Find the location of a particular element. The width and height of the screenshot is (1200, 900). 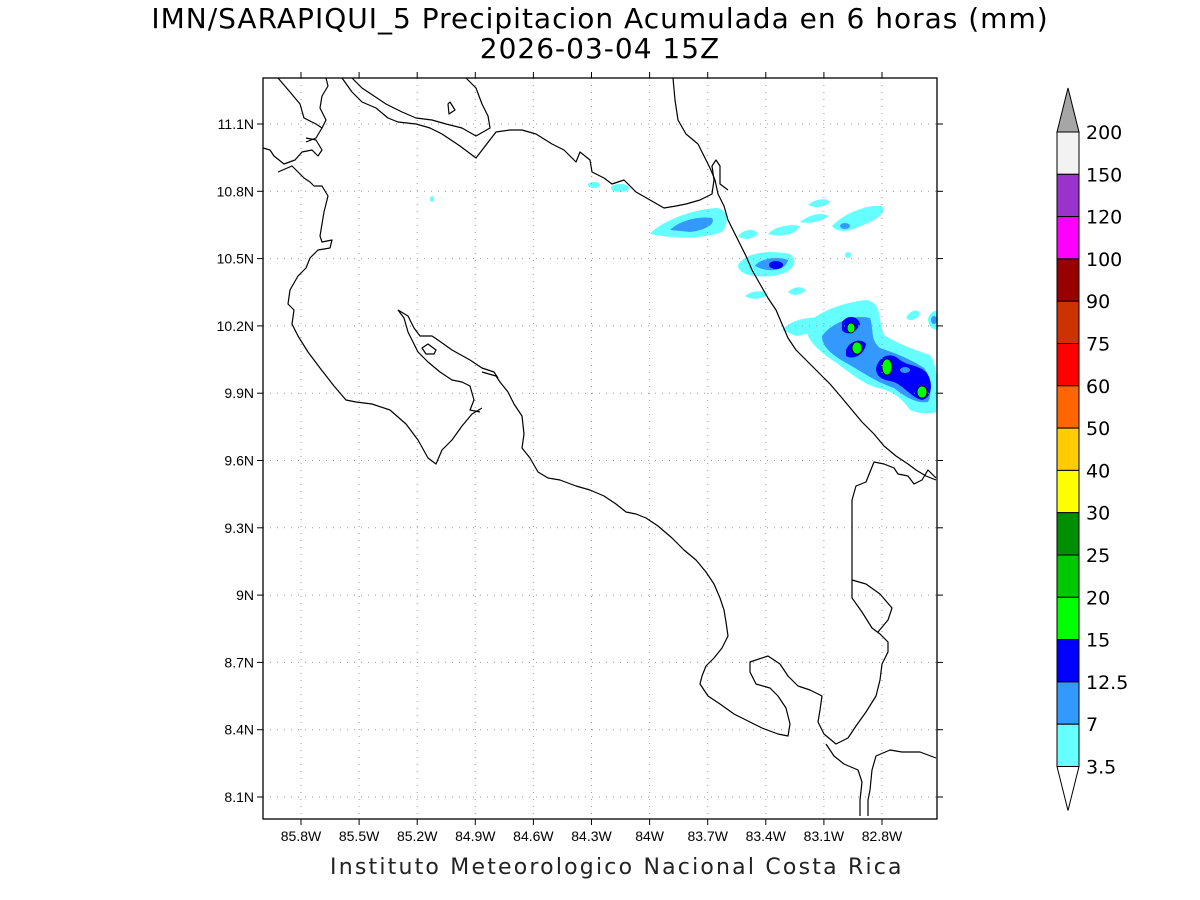

longitude-tick-label: 83.4W is located at coordinates (766, 836).